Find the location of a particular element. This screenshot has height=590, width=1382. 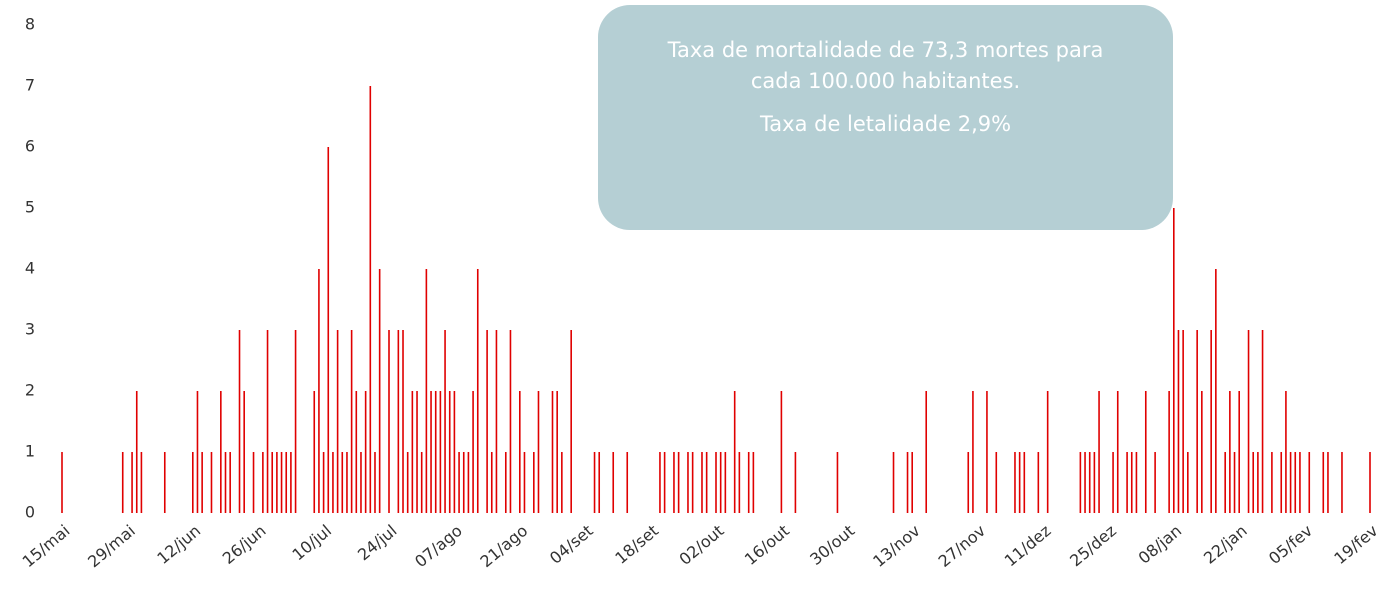

x-tick-label: 05/fev is located at coordinates (1290, 544).